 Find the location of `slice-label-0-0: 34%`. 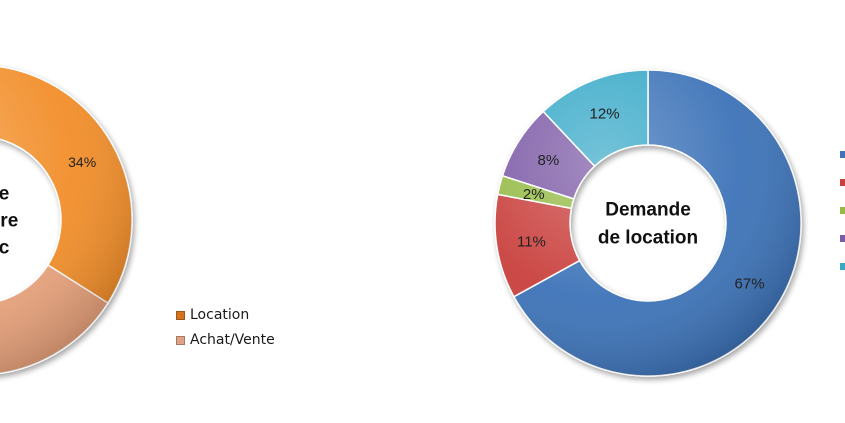

slice-label-0-0: 34% is located at coordinates (82, 162).